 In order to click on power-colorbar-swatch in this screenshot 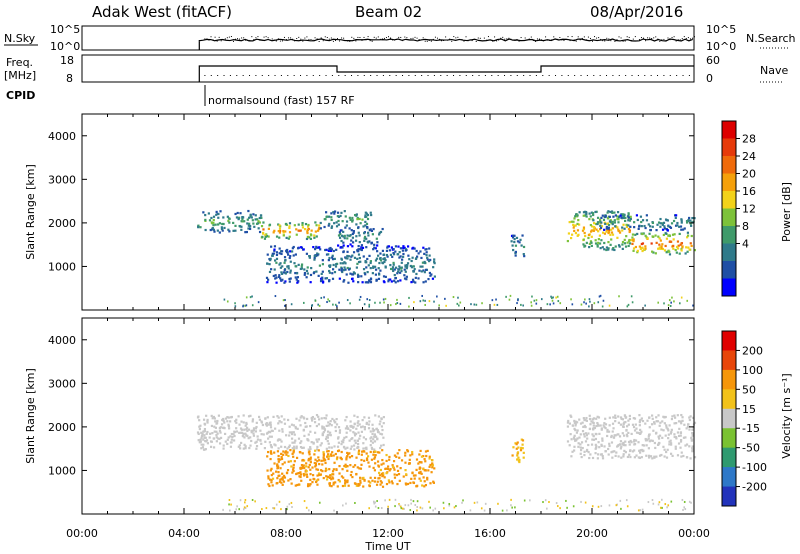, I will do `click(729, 130)`.